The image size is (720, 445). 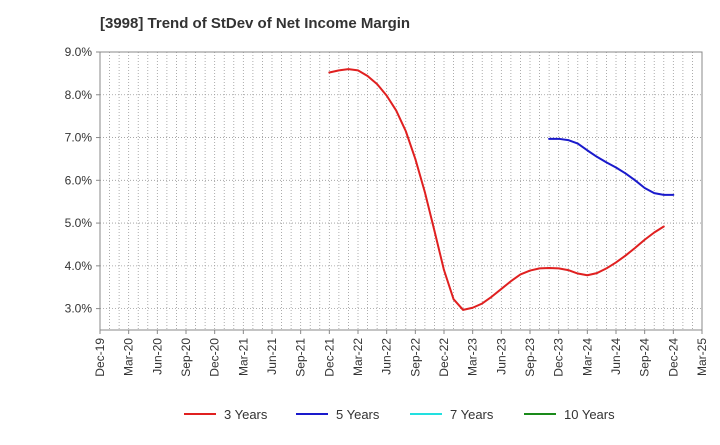 I want to click on x-tick-label: Sep-23, so click(x=530, y=357).